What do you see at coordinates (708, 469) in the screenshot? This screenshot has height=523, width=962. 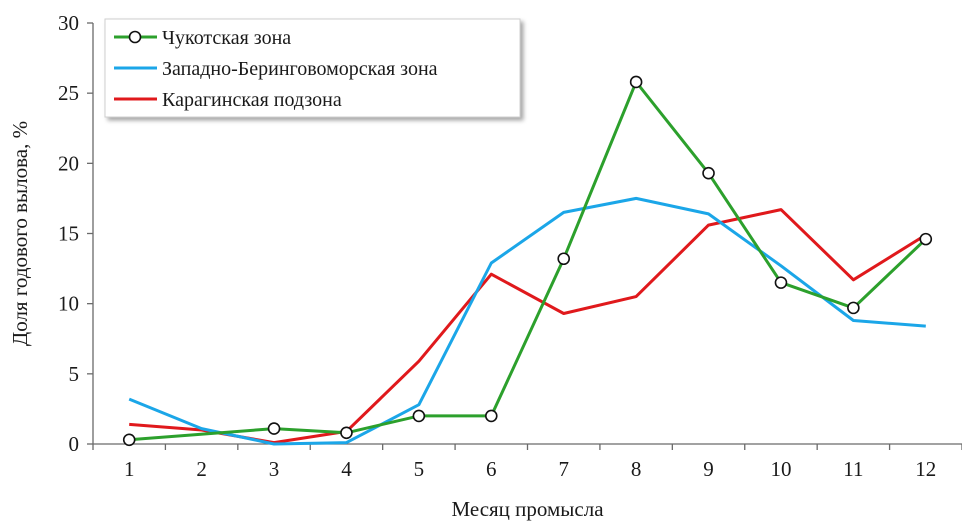 I see `x-tick-label: 9` at bounding box center [708, 469].